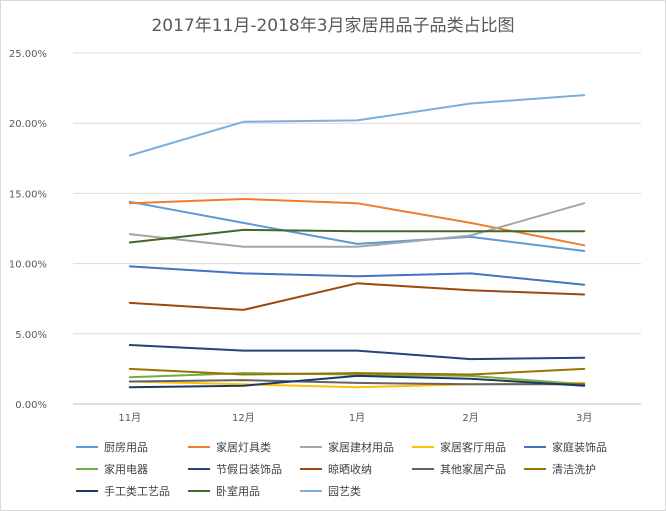 This screenshot has width=666, height=511. What do you see at coordinates (126, 469) in the screenshot?
I see `legend-label: 家用电器` at bounding box center [126, 469].